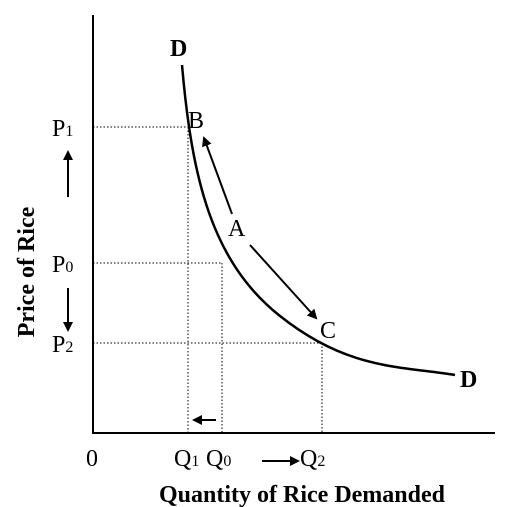 This screenshot has height=507, width=517. What do you see at coordinates (218, 459) in the screenshot?
I see `quantity-label: Q0` at bounding box center [218, 459].